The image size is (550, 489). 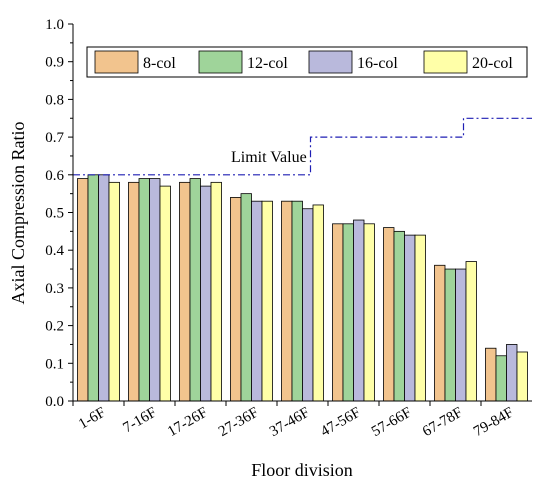 What do you see at coordinates (246, 297) in the screenshot?
I see `bar-12-col-27-36F` at bounding box center [246, 297].